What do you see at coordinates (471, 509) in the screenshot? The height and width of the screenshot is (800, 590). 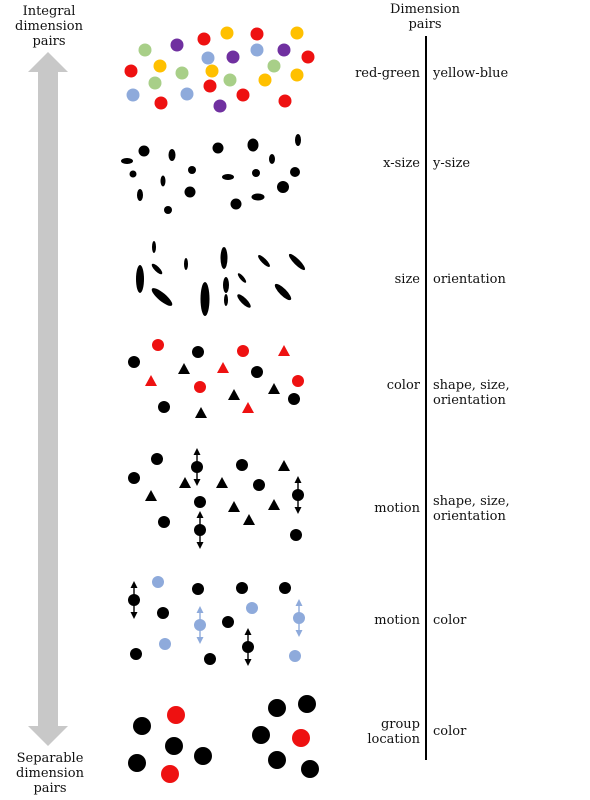 I see `row-5-right-label: shape, size, orientation` at bounding box center [471, 509].